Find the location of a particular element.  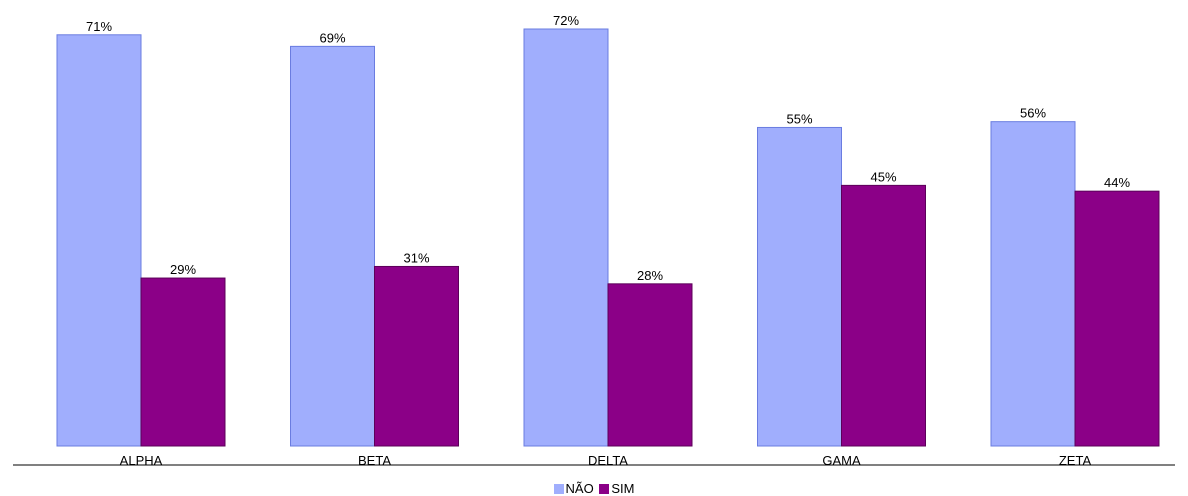

category-labels-layer: ALPHA BETA DELTA GAMA ZETA is located at coordinates (606, 460).